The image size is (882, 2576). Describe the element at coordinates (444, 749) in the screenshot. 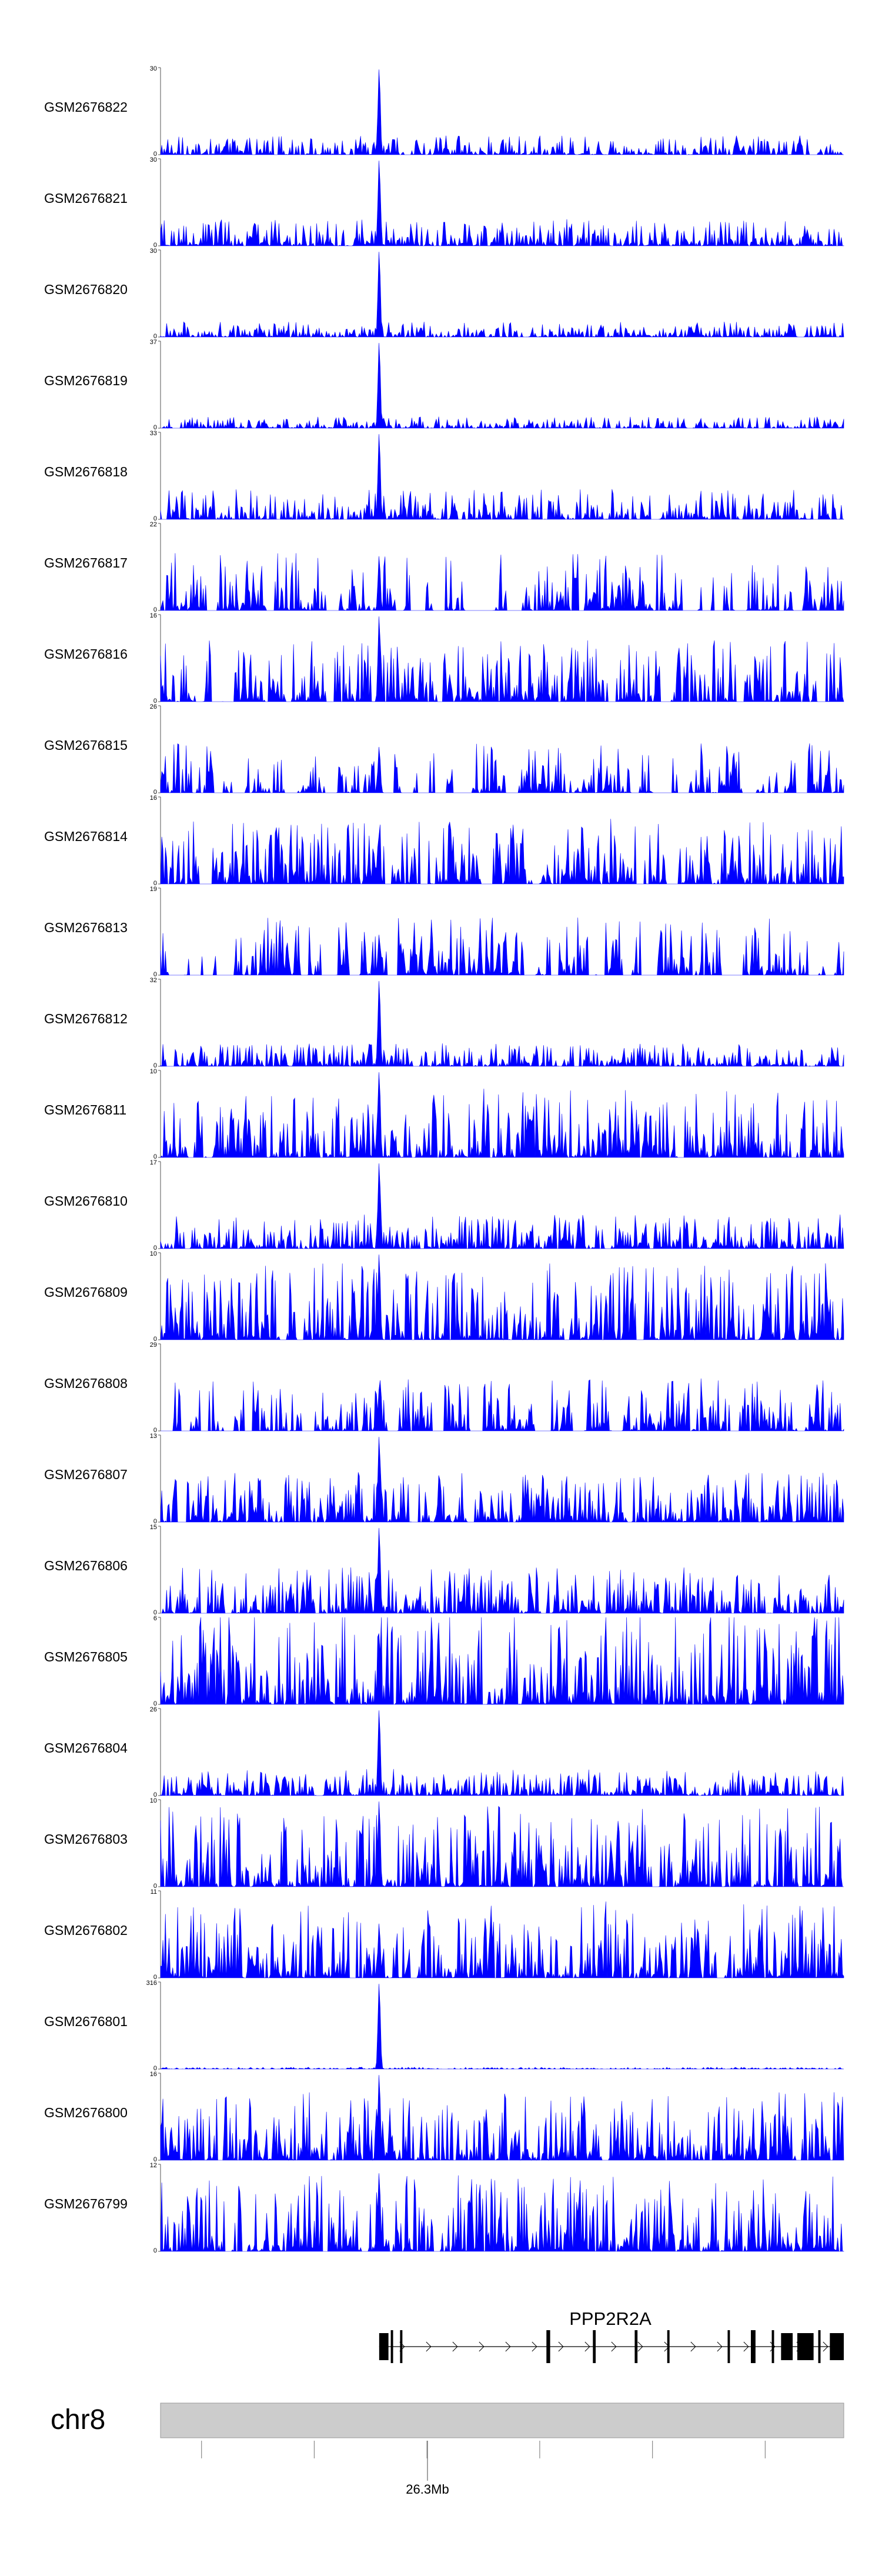

I see `track-GSM2676815: GSM2676815 26 0` at that location.